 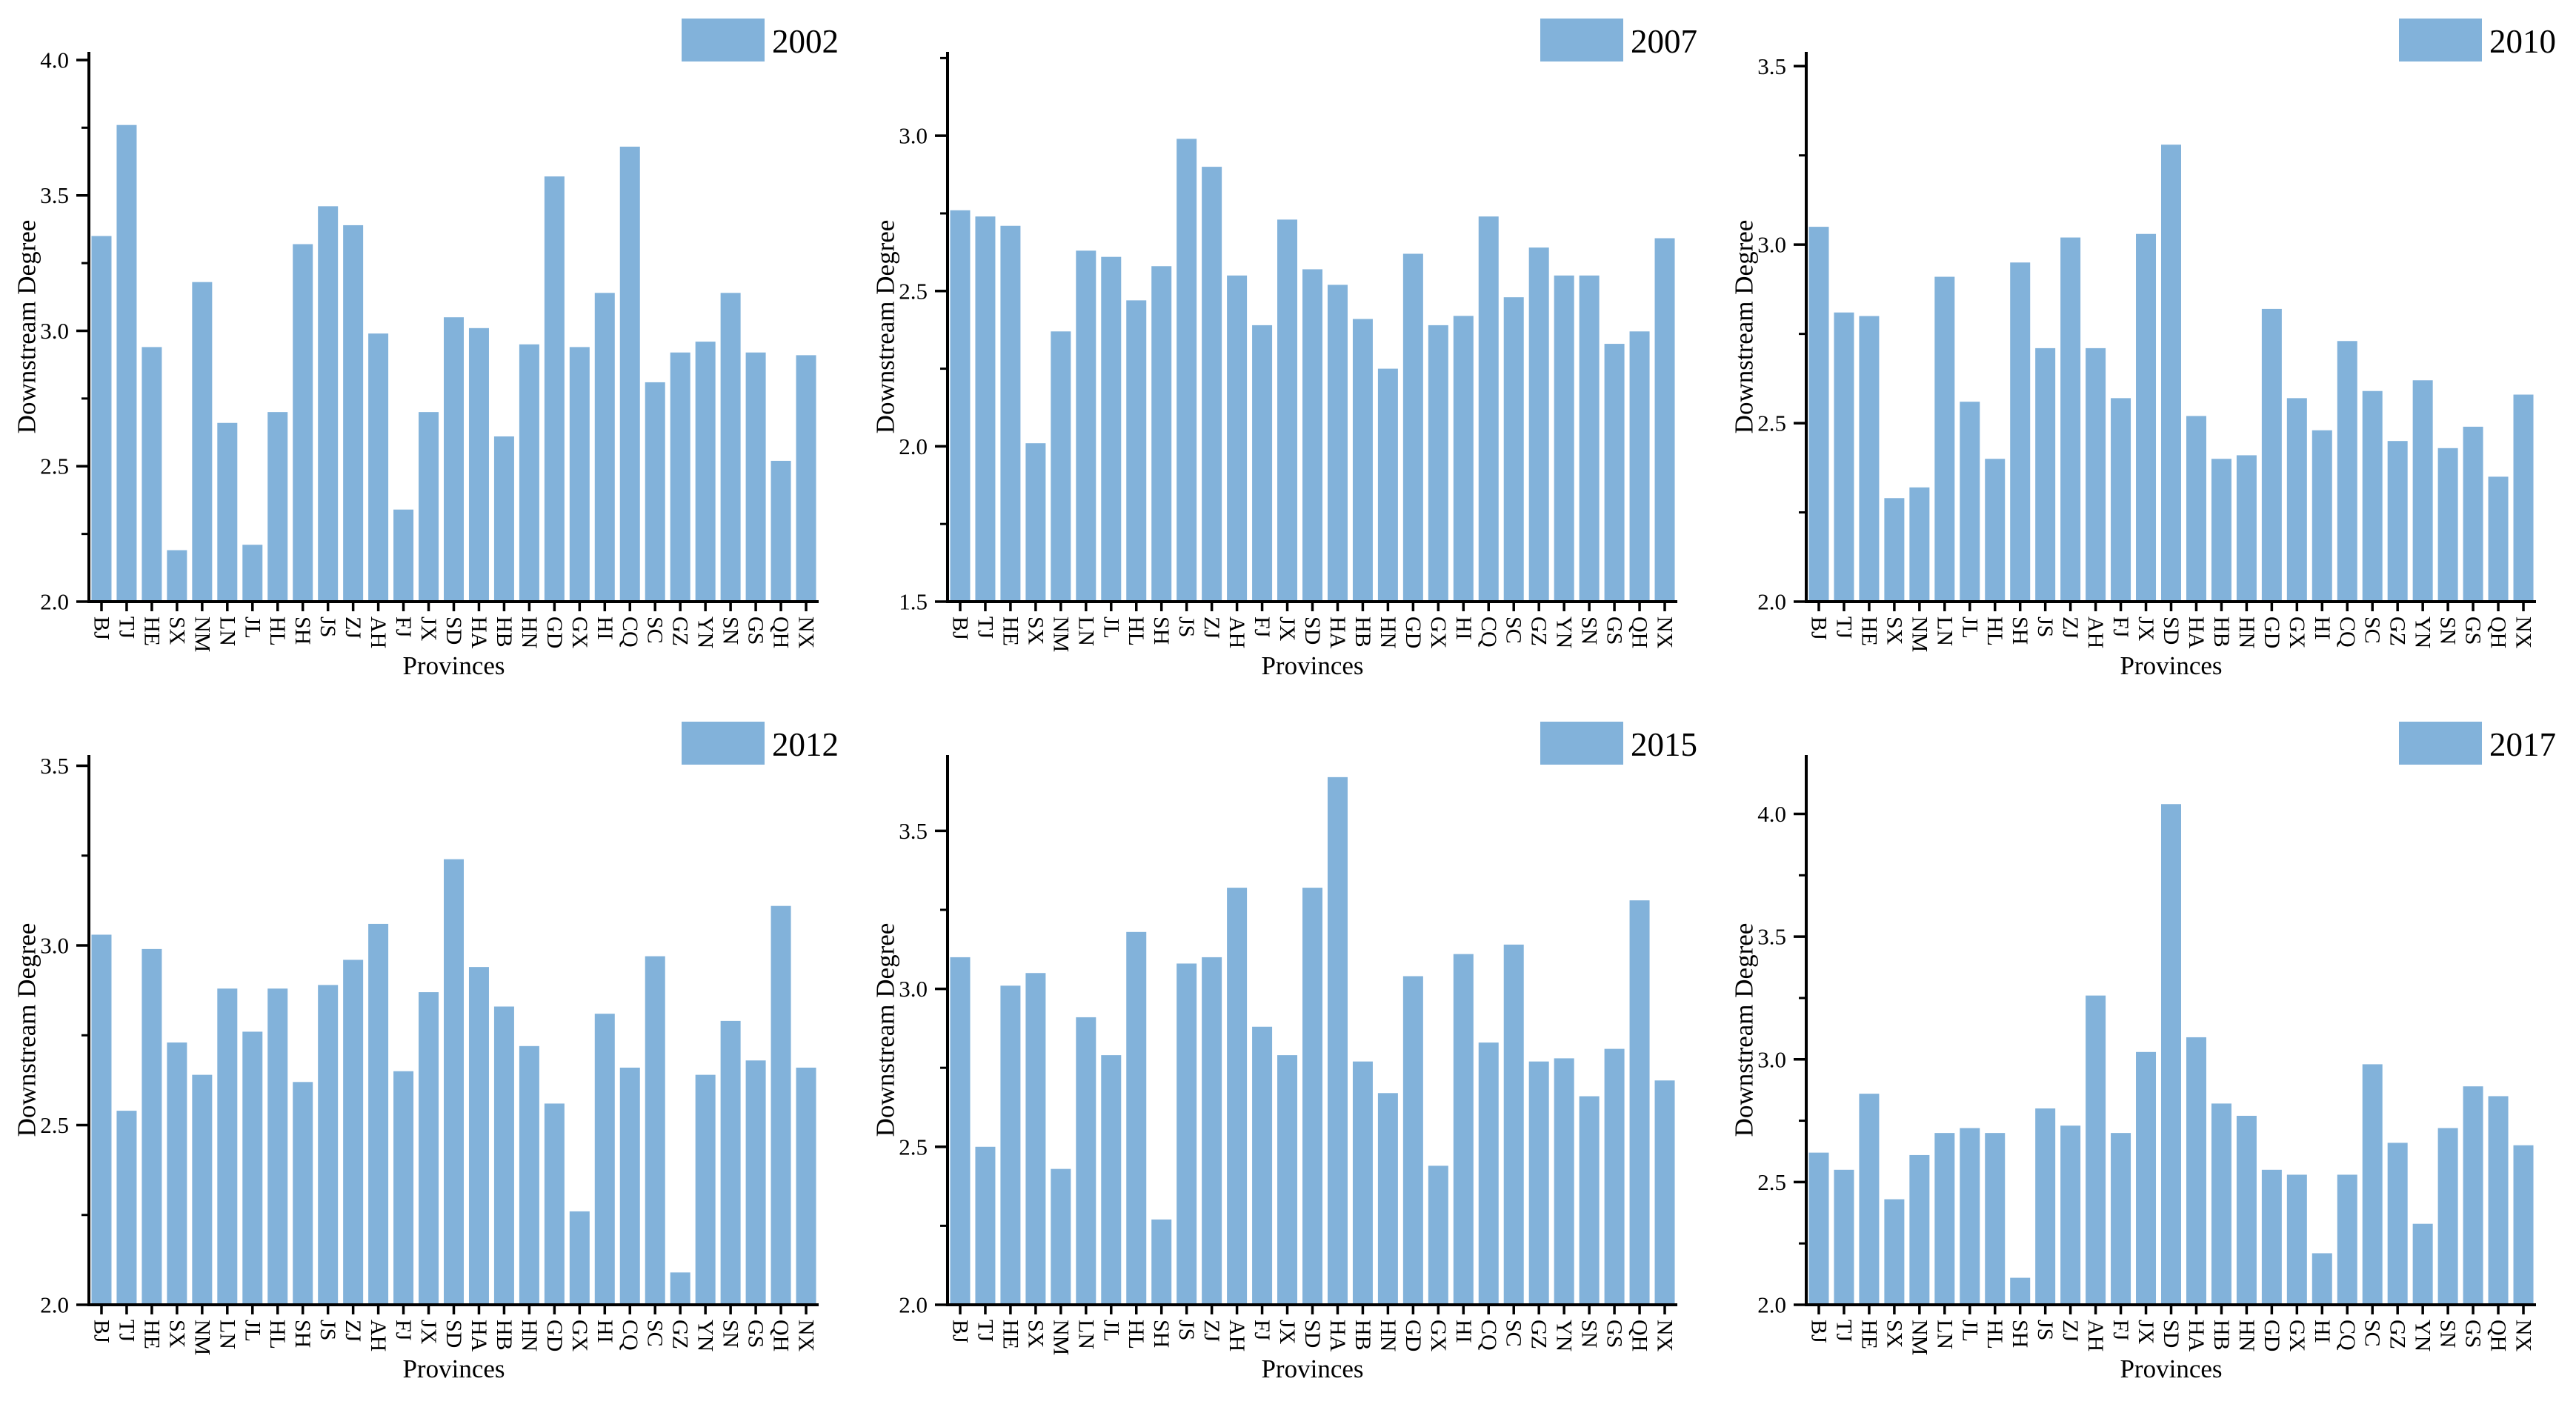 I want to click on bar-2007-HN, so click(x=1387, y=485).